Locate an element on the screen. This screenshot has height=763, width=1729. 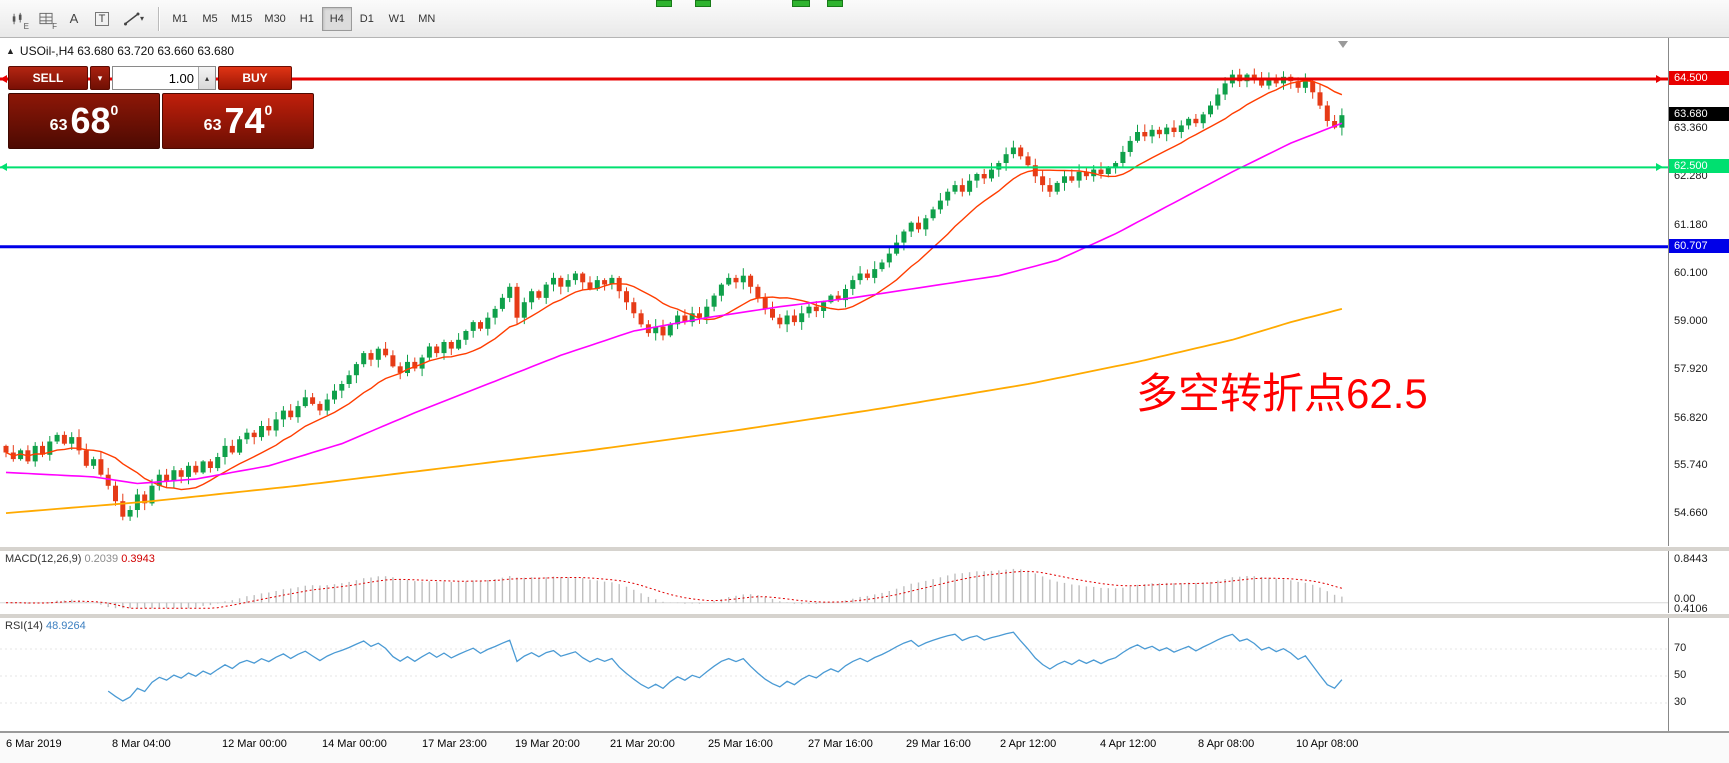
bid-price-button: 63 68 0 is located at coordinates (84, 121).